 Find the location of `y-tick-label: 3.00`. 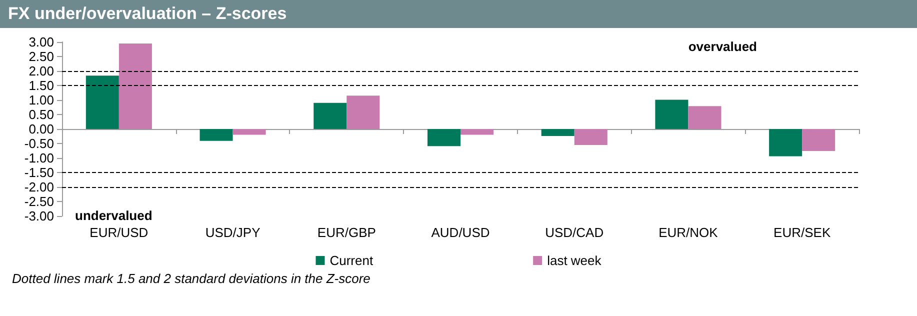

y-tick-label: 3.00 is located at coordinates (41, 42).